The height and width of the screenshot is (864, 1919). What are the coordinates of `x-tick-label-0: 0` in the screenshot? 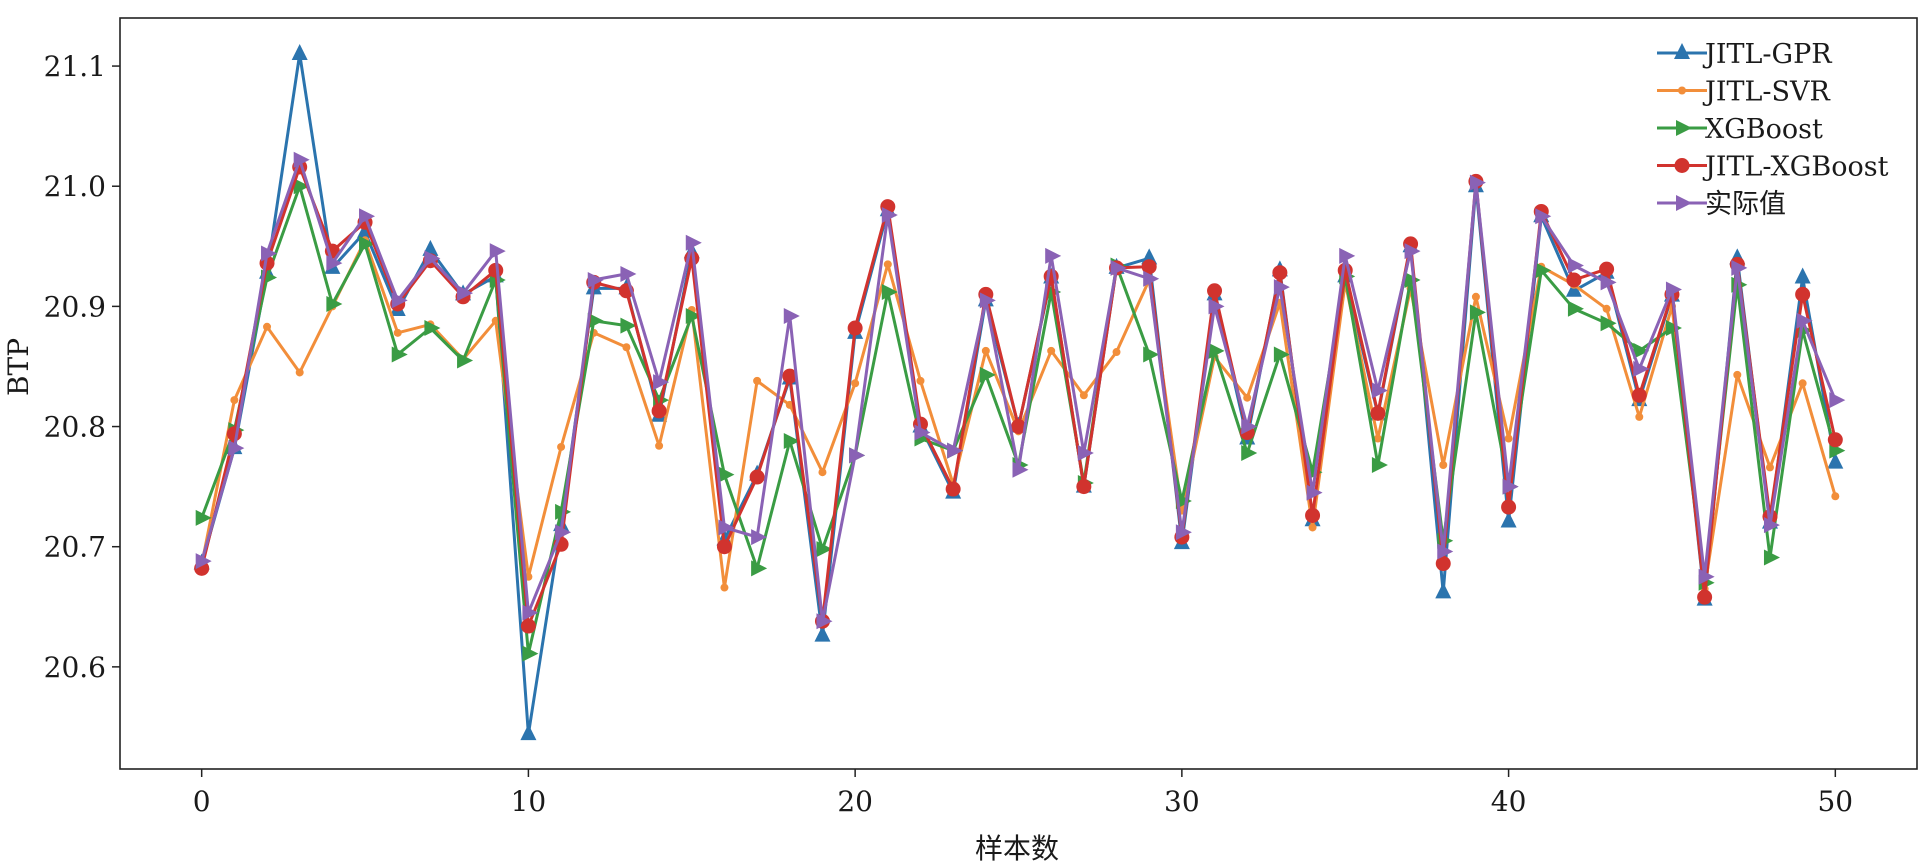 It's located at (202, 801).